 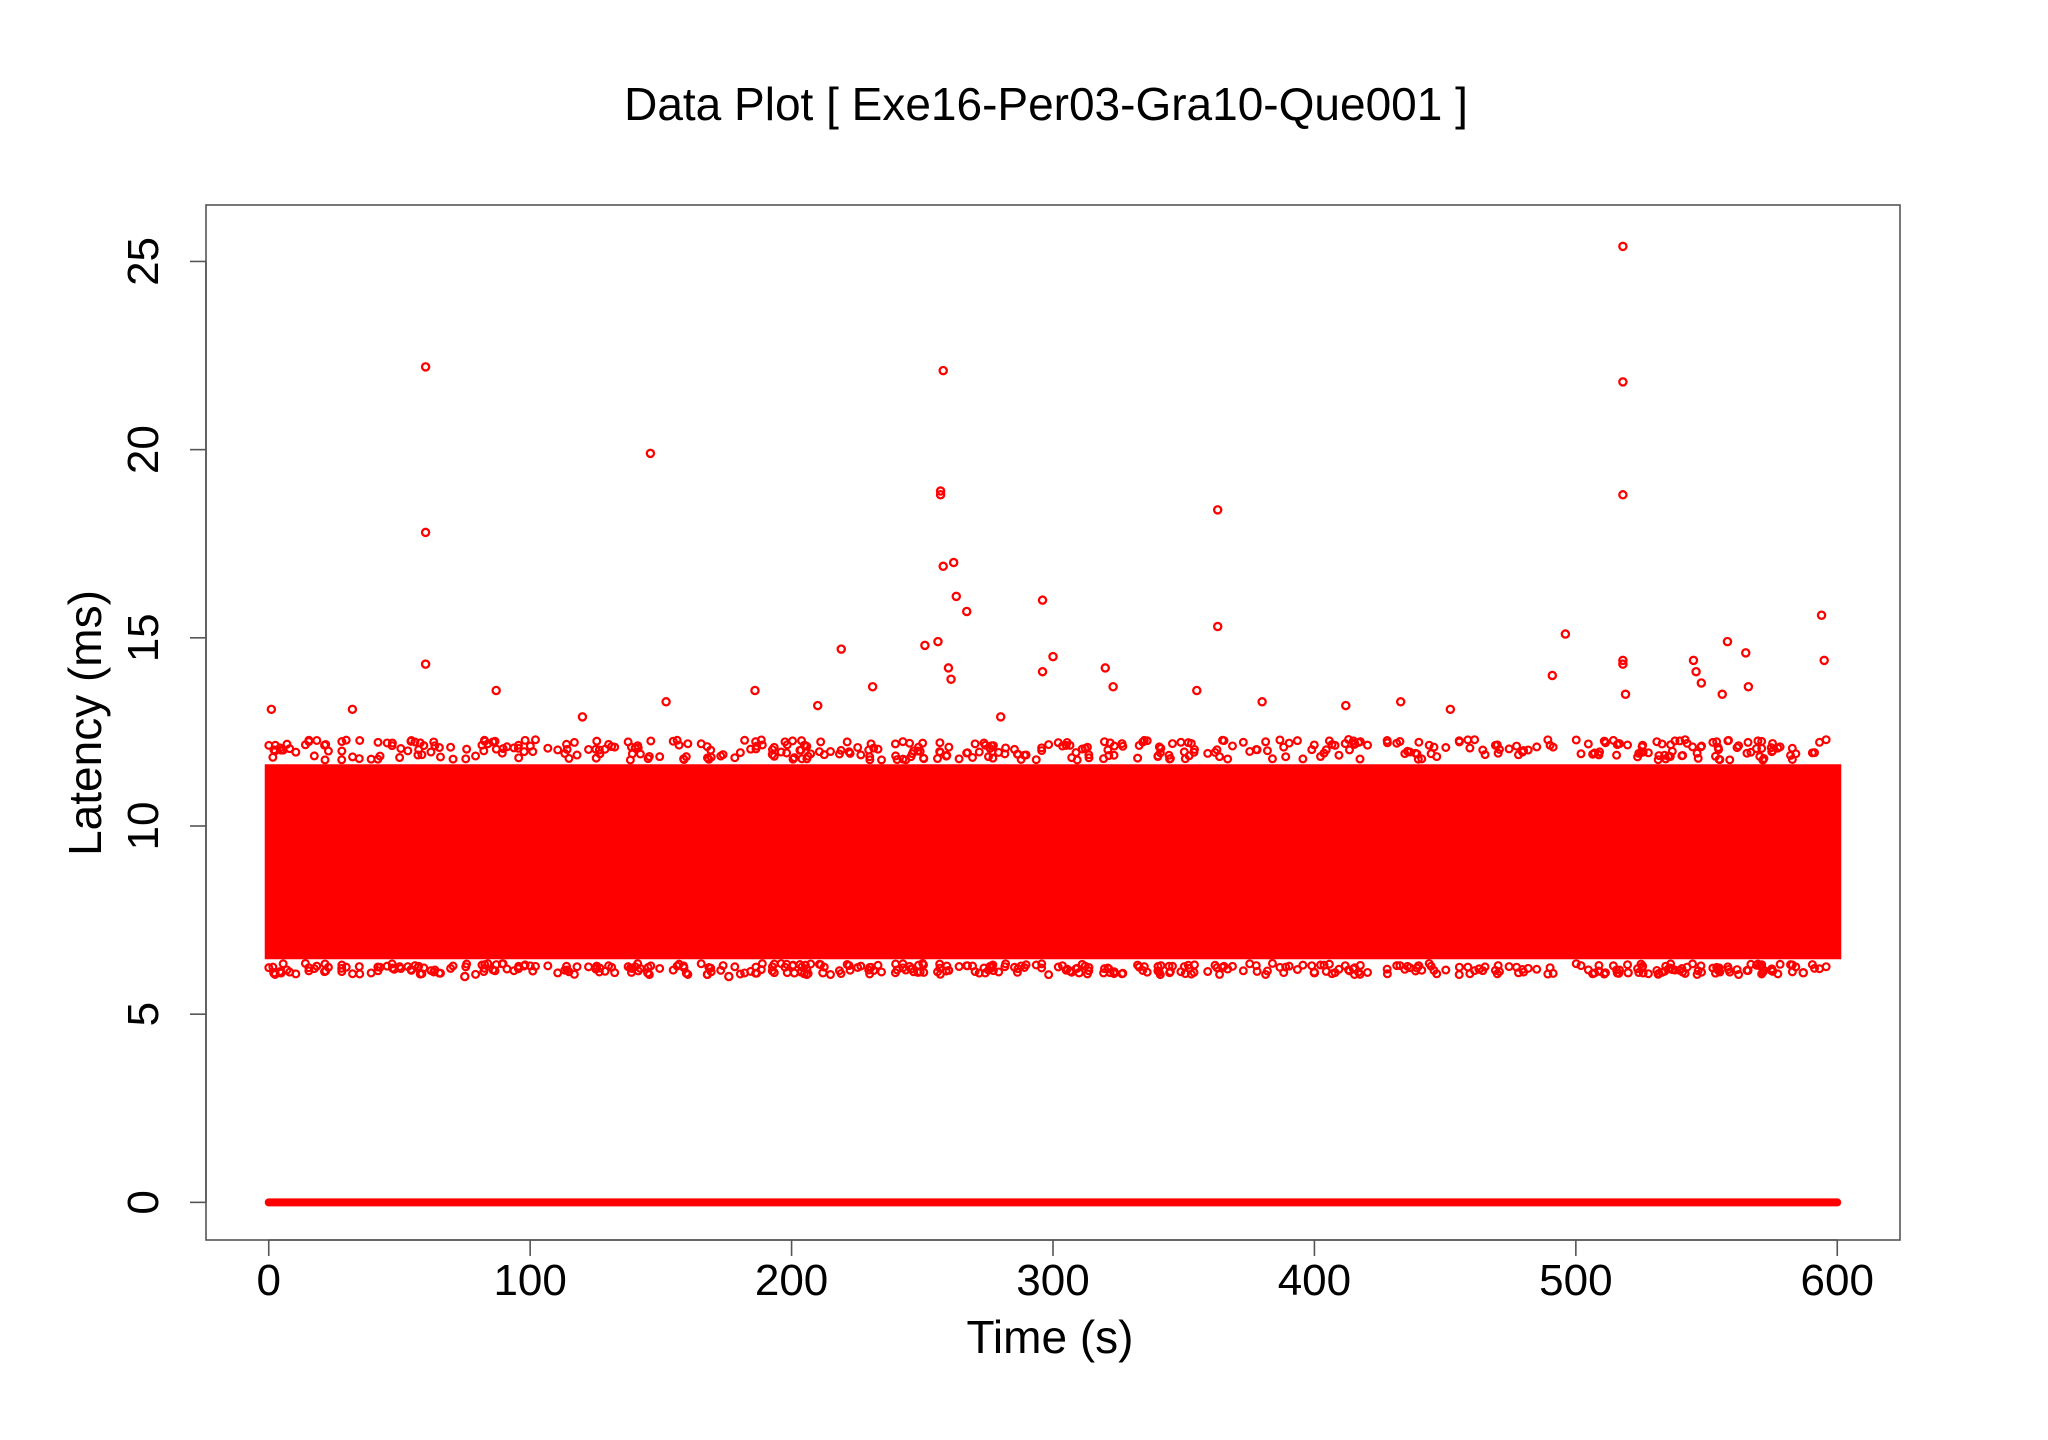 I want to click on y-tick-label: 20, so click(x=143, y=449).